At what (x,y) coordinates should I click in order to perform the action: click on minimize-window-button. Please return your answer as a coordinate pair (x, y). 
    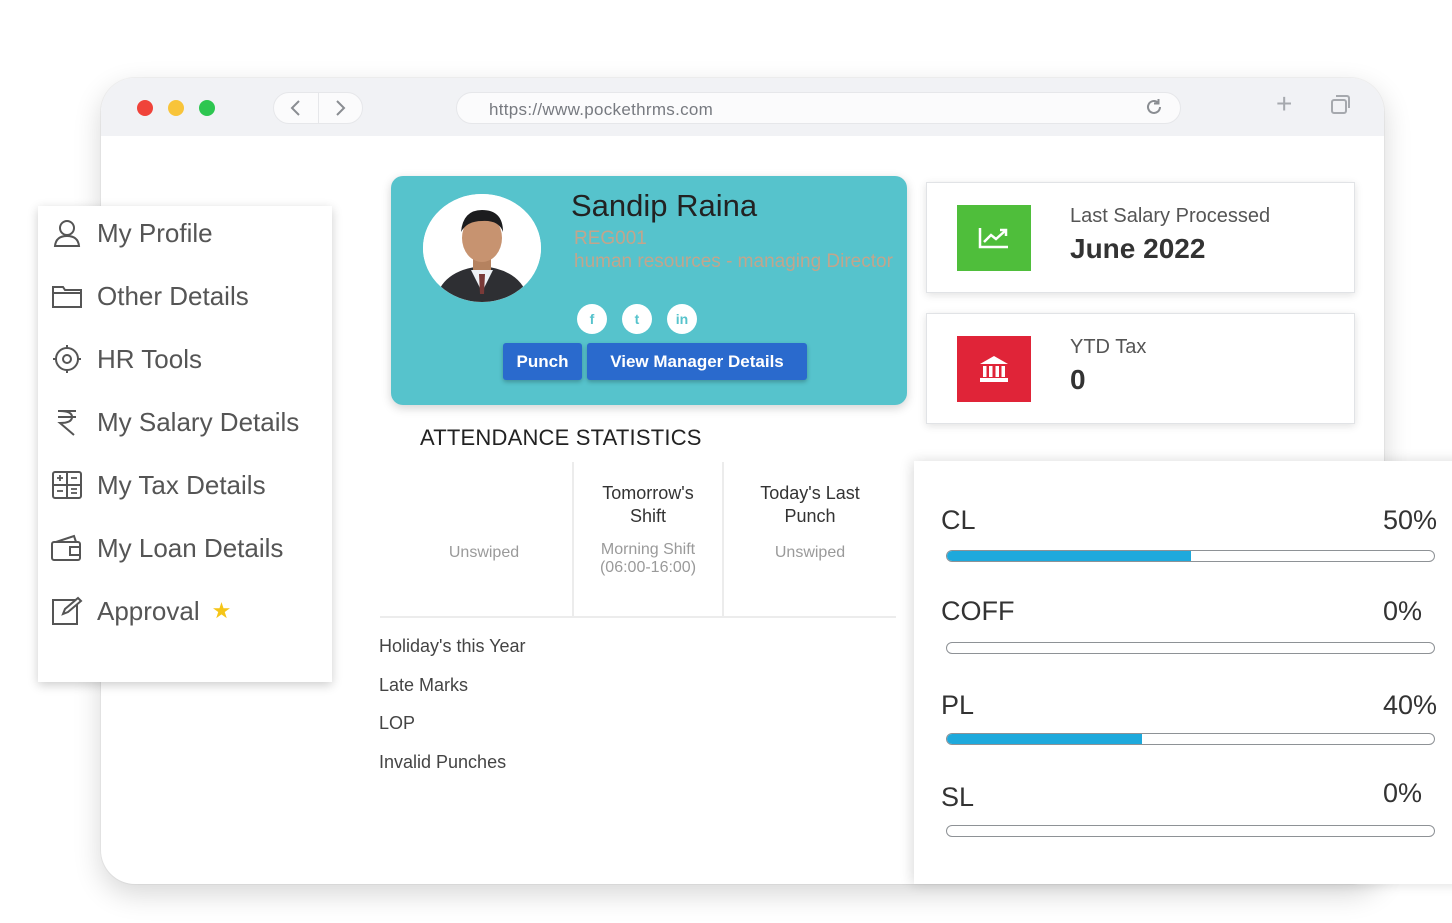
    Looking at the image, I should click on (176, 108).